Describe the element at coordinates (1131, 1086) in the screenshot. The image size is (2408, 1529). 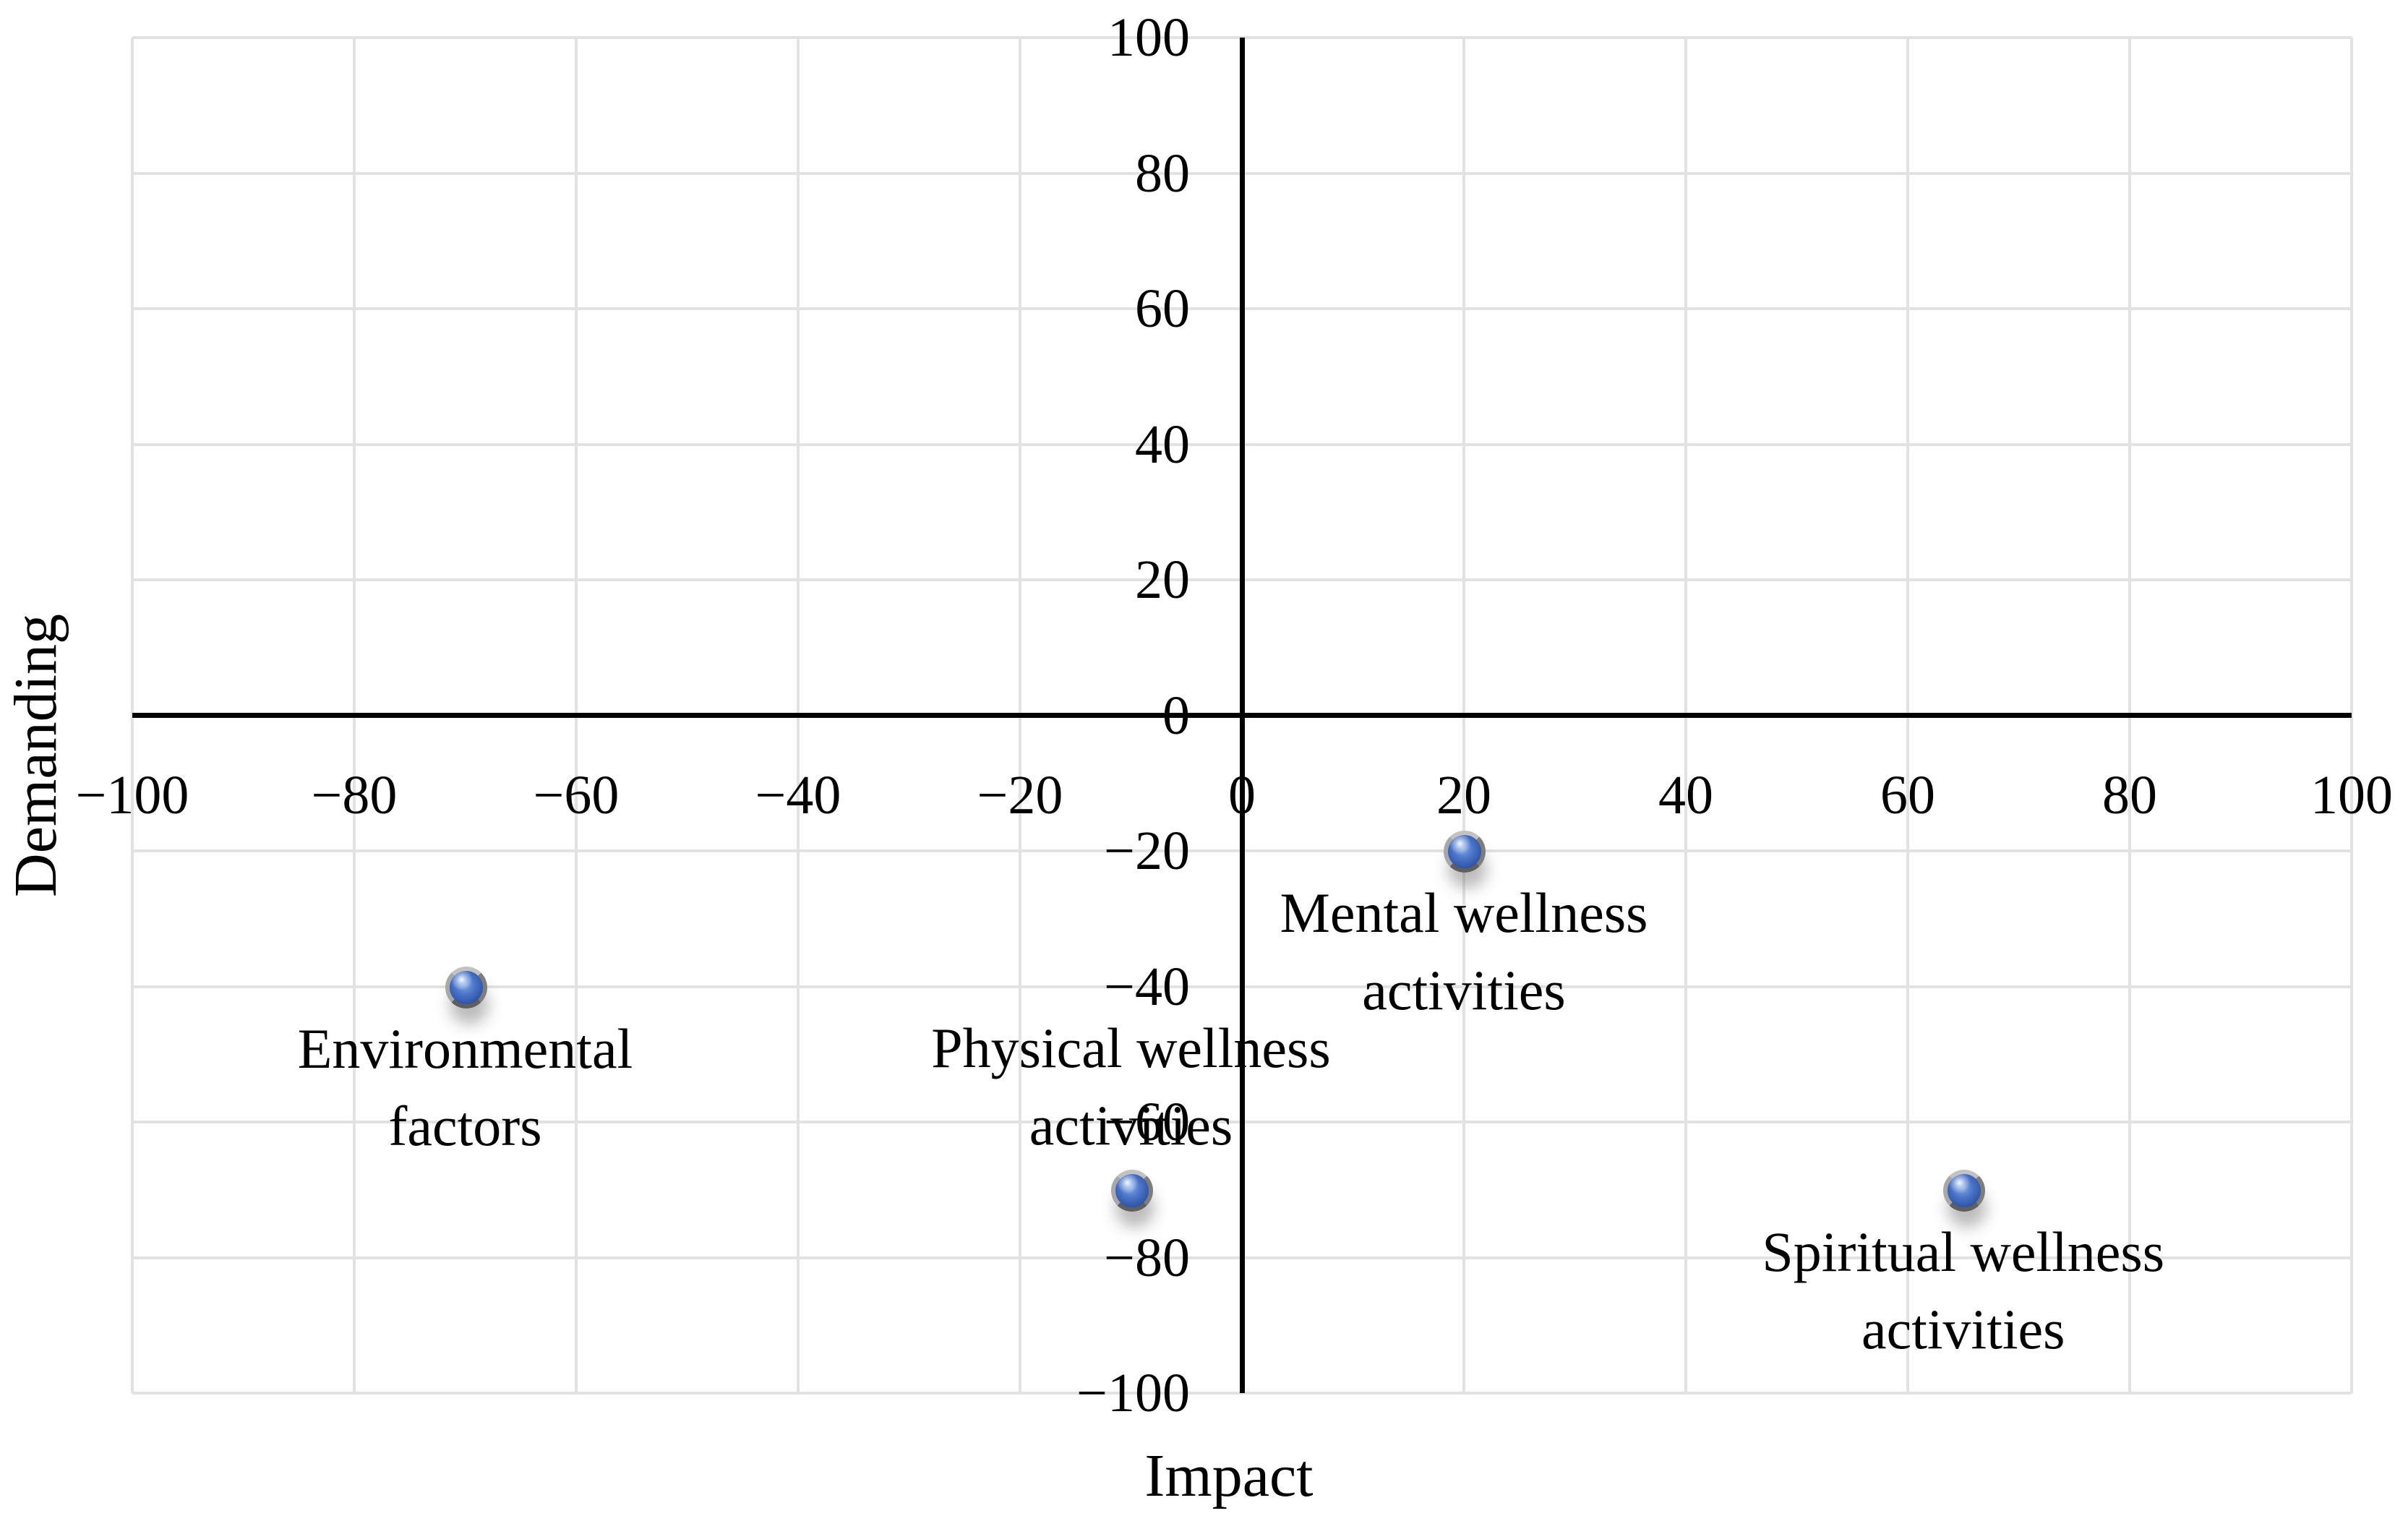
I see `data-point-label: Physical wellness activities` at that location.